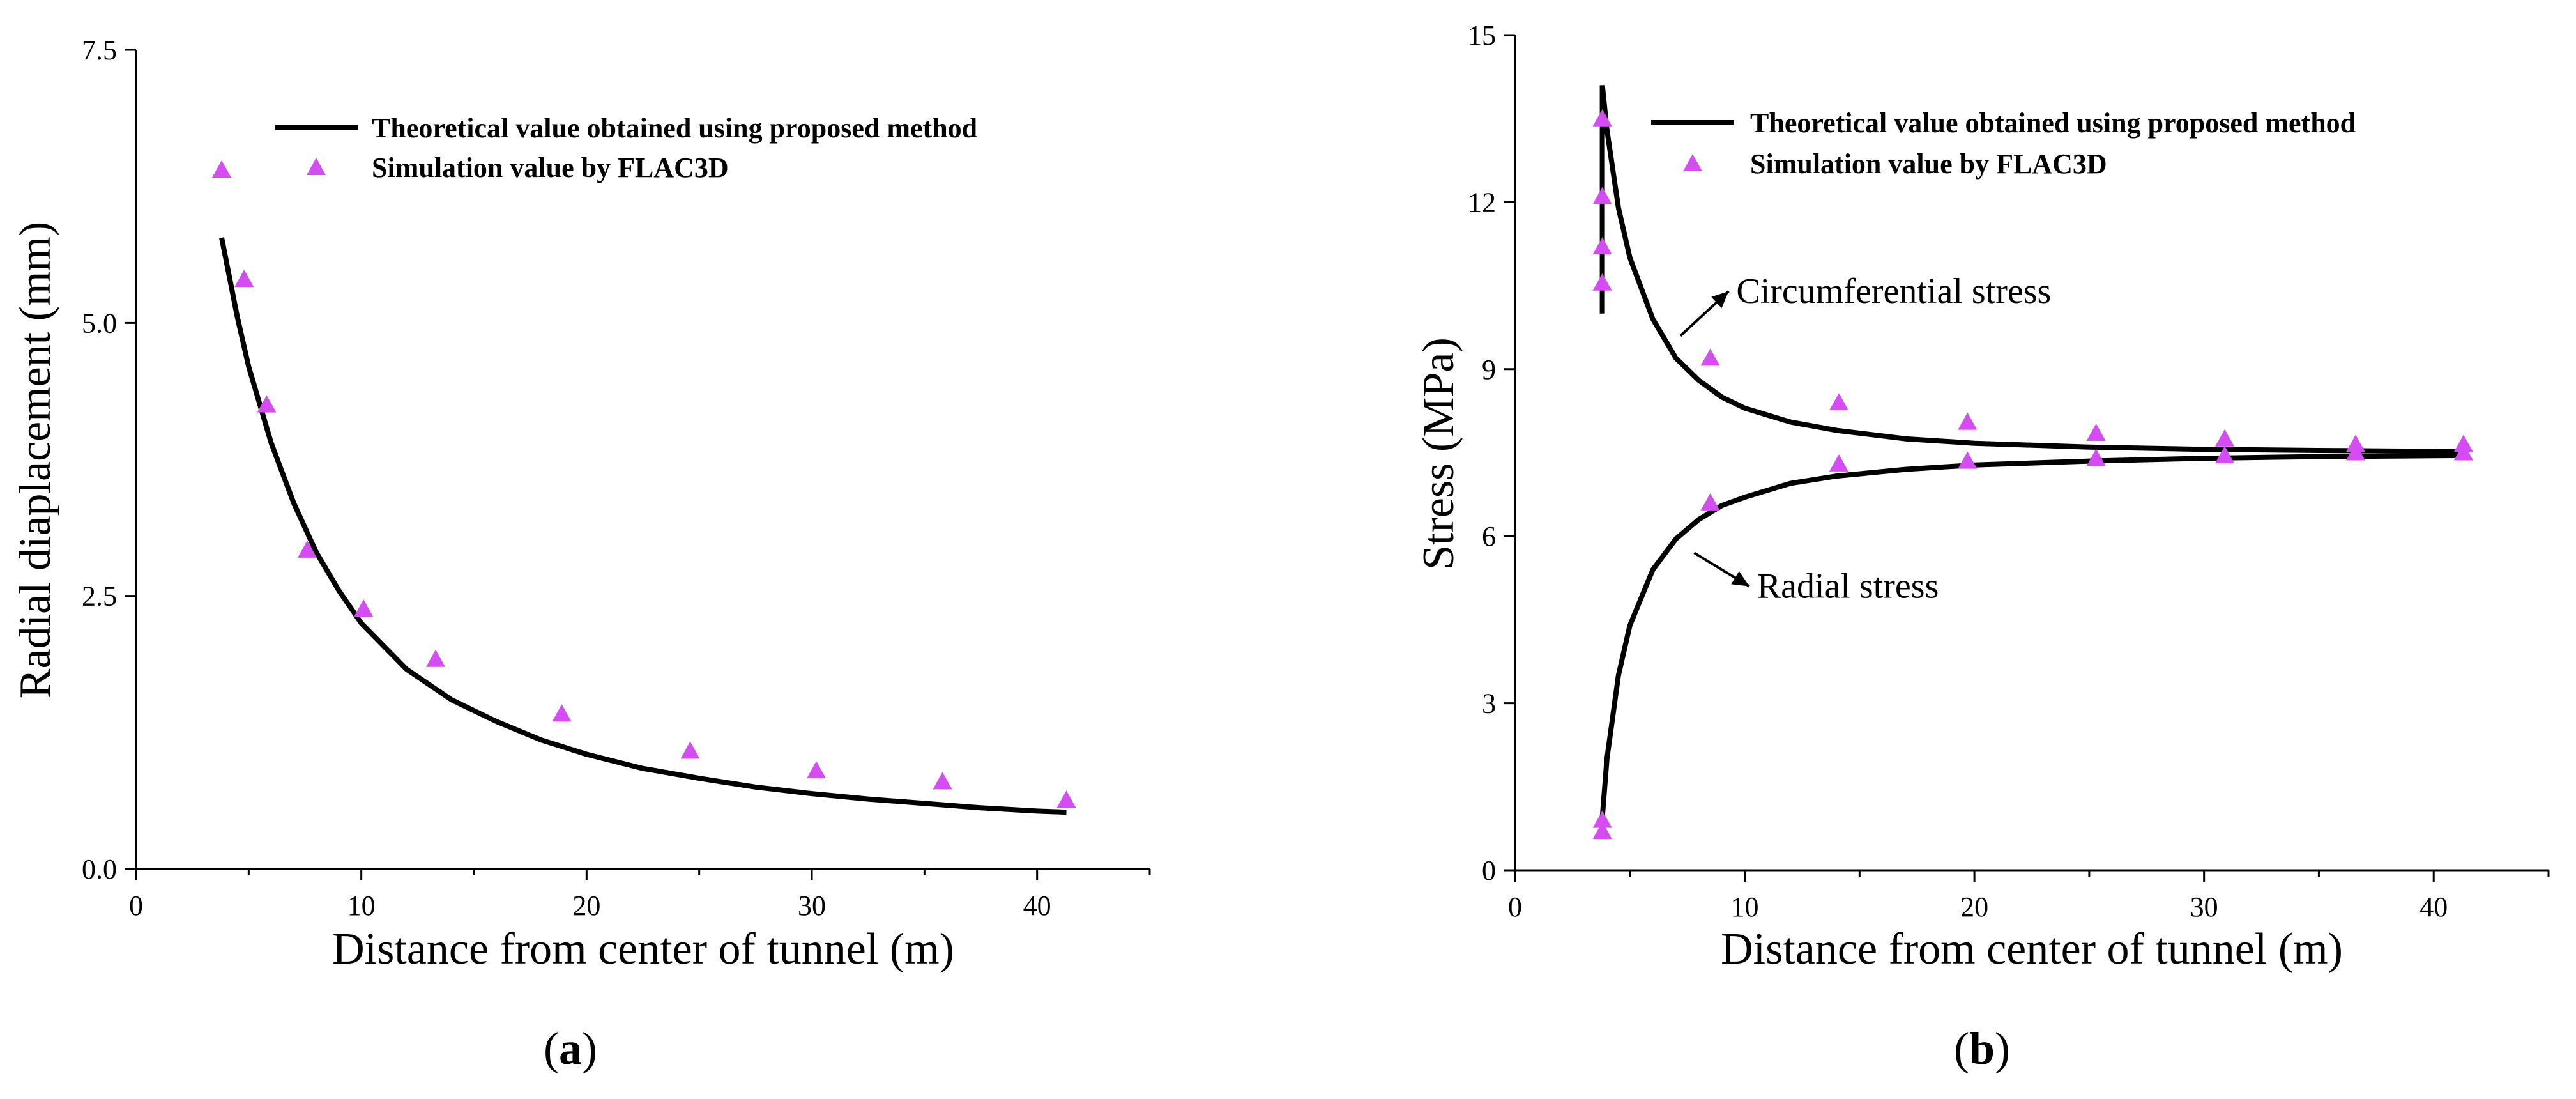 The height and width of the screenshot is (1099, 2576). Describe the element at coordinates (2434, 907) in the screenshot. I see `panel-b-x-tick-label: 40` at that location.